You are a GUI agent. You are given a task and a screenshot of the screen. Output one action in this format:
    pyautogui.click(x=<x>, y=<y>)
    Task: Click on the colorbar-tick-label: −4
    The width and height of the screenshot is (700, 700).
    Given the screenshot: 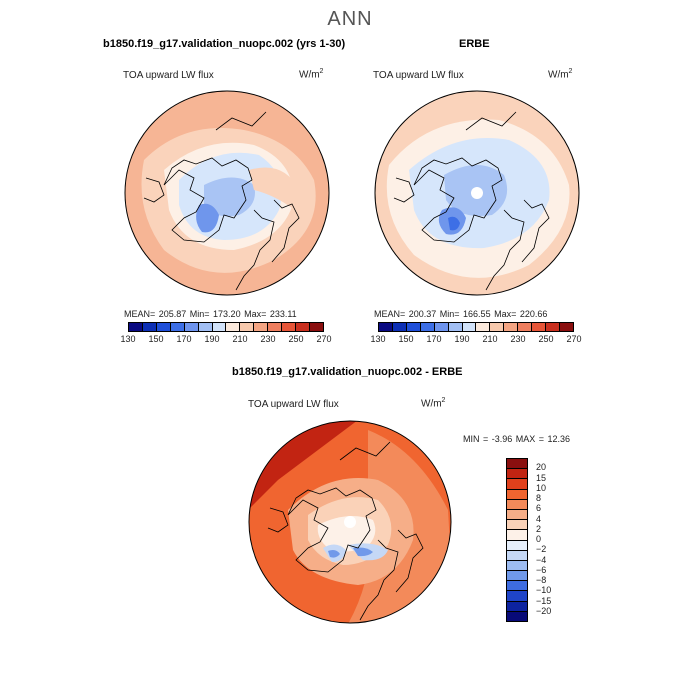 What is the action you would take?
    pyautogui.click(x=541, y=559)
    